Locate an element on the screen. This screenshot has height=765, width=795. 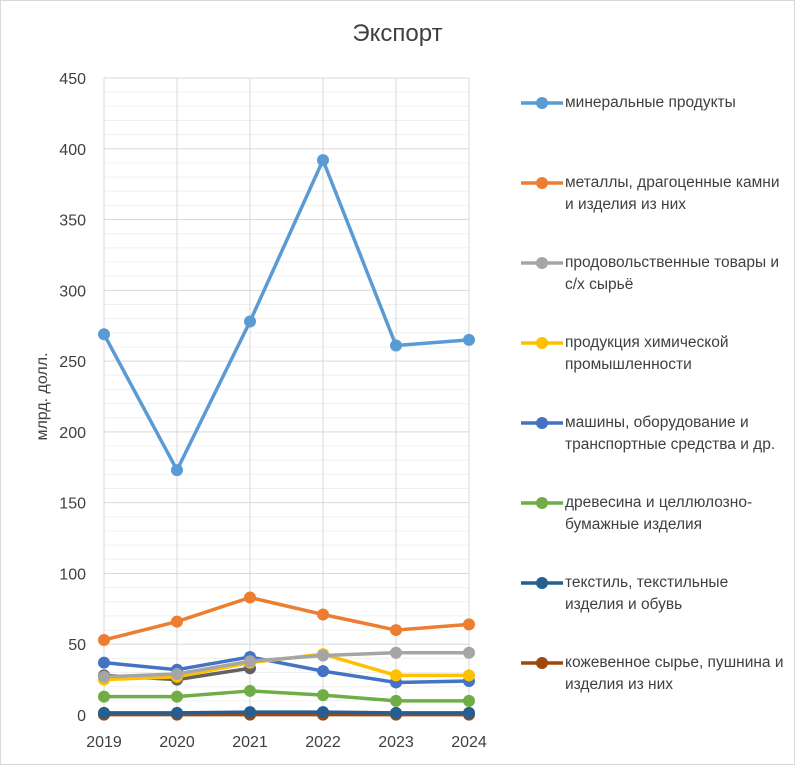
y-tick-label: 100 is located at coordinates (72, 574).